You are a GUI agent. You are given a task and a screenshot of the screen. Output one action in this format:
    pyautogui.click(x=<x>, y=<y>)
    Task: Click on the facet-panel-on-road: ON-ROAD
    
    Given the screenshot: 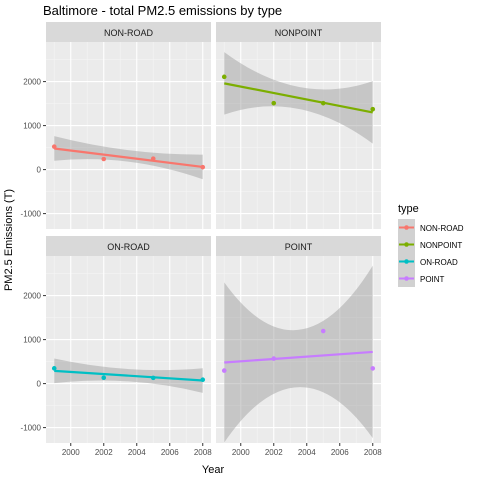 What is the action you would take?
    pyautogui.click(x=128, y=339)
    